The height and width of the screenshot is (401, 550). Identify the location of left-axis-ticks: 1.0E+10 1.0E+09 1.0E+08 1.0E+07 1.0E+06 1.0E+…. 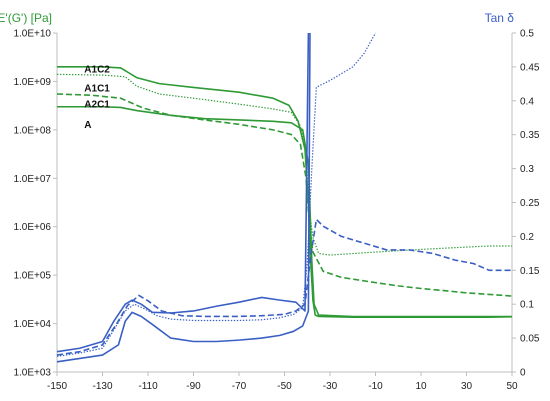
(35, 204).